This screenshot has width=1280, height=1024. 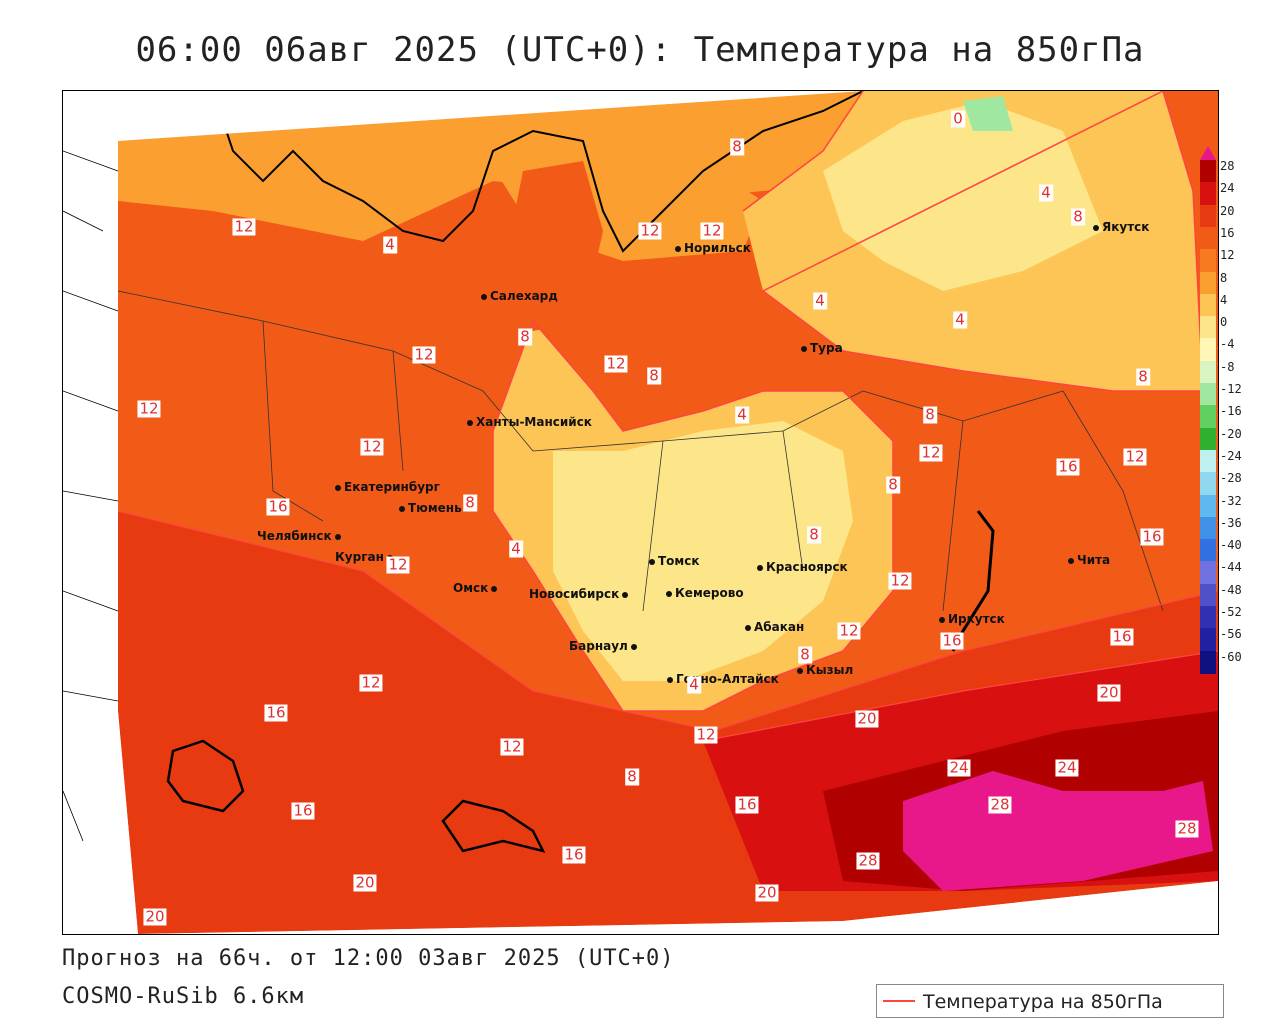 I want to click on city-label: Салехард, so click(x=519, y=296).